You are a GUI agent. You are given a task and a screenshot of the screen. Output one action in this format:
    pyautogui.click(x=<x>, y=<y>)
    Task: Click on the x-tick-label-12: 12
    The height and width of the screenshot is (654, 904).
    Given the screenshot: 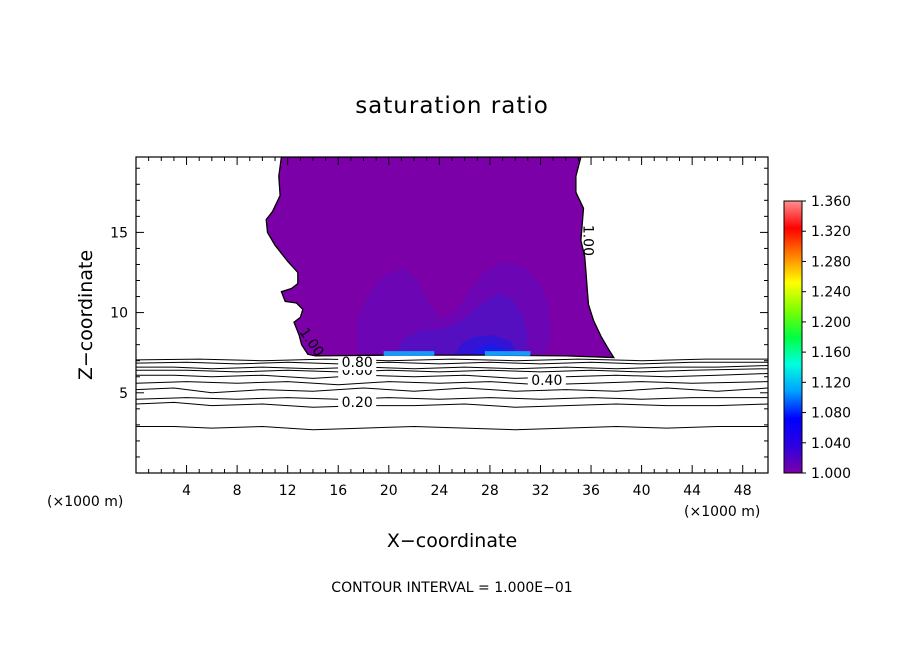 What is the action you would take?
    pyautogui.click(x=288, y=491)
    